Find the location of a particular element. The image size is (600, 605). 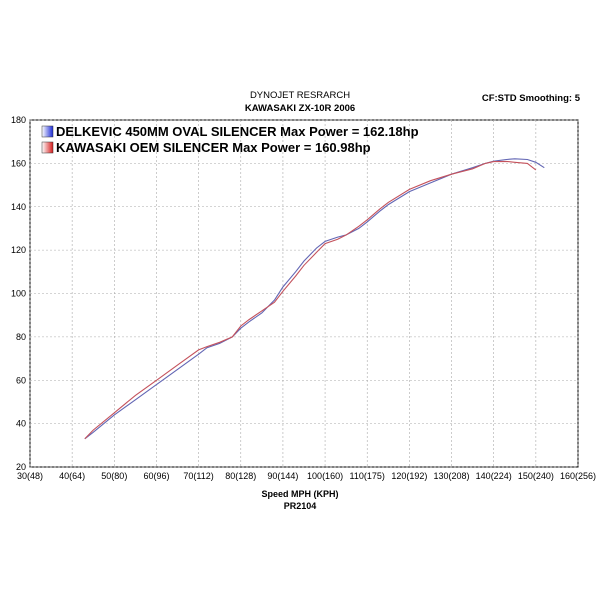

y-tick-label: 80 is located at coordinates (21, 337).